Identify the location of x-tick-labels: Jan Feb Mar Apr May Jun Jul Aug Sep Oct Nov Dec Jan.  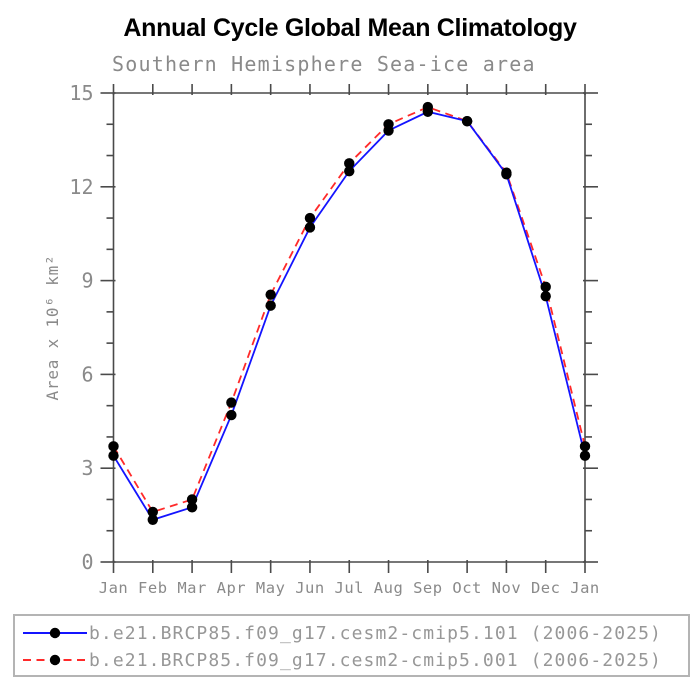
(349, 588).